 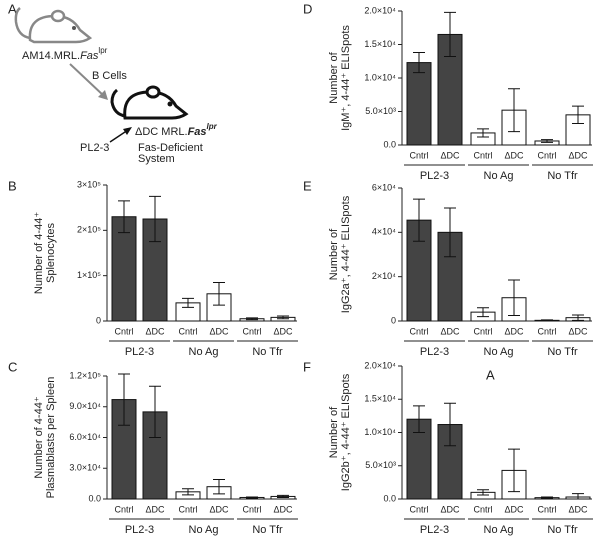 I want to click on y-axis-label: IgG2a⁺, 4-44⁺ ELISpots, so click(x=346, y=254).